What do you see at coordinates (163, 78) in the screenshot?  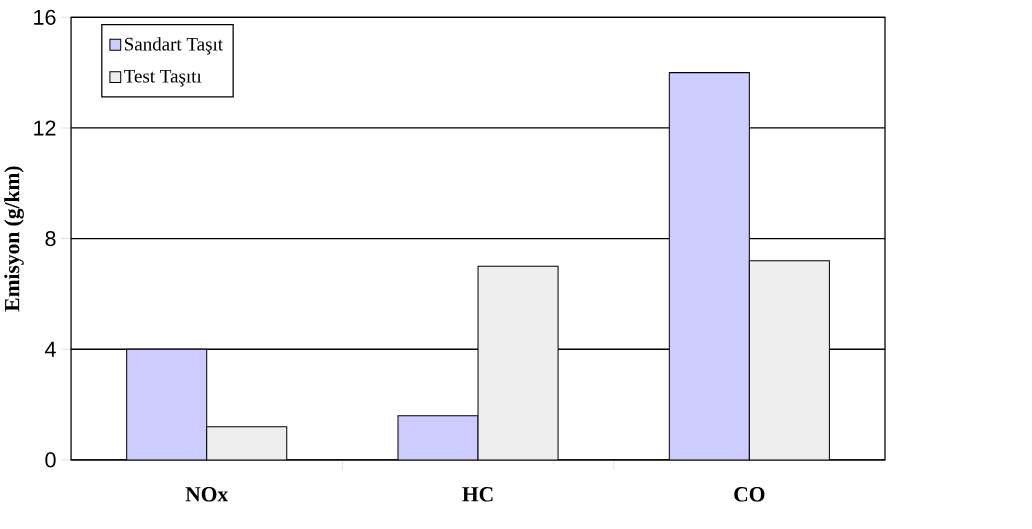 I see `legend-label: Test Taşıtı` at bounding box center [163, 78].